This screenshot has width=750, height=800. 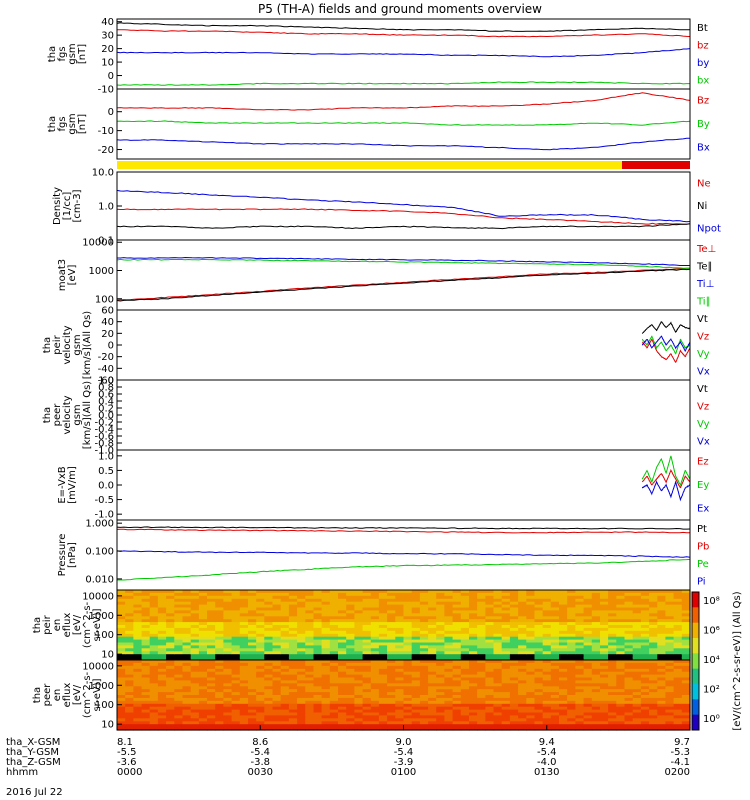 What do you see at coordinates (67, 695) in the screenshot?
I see `y-axis-label: eflux` at bounding box center [67, 695].